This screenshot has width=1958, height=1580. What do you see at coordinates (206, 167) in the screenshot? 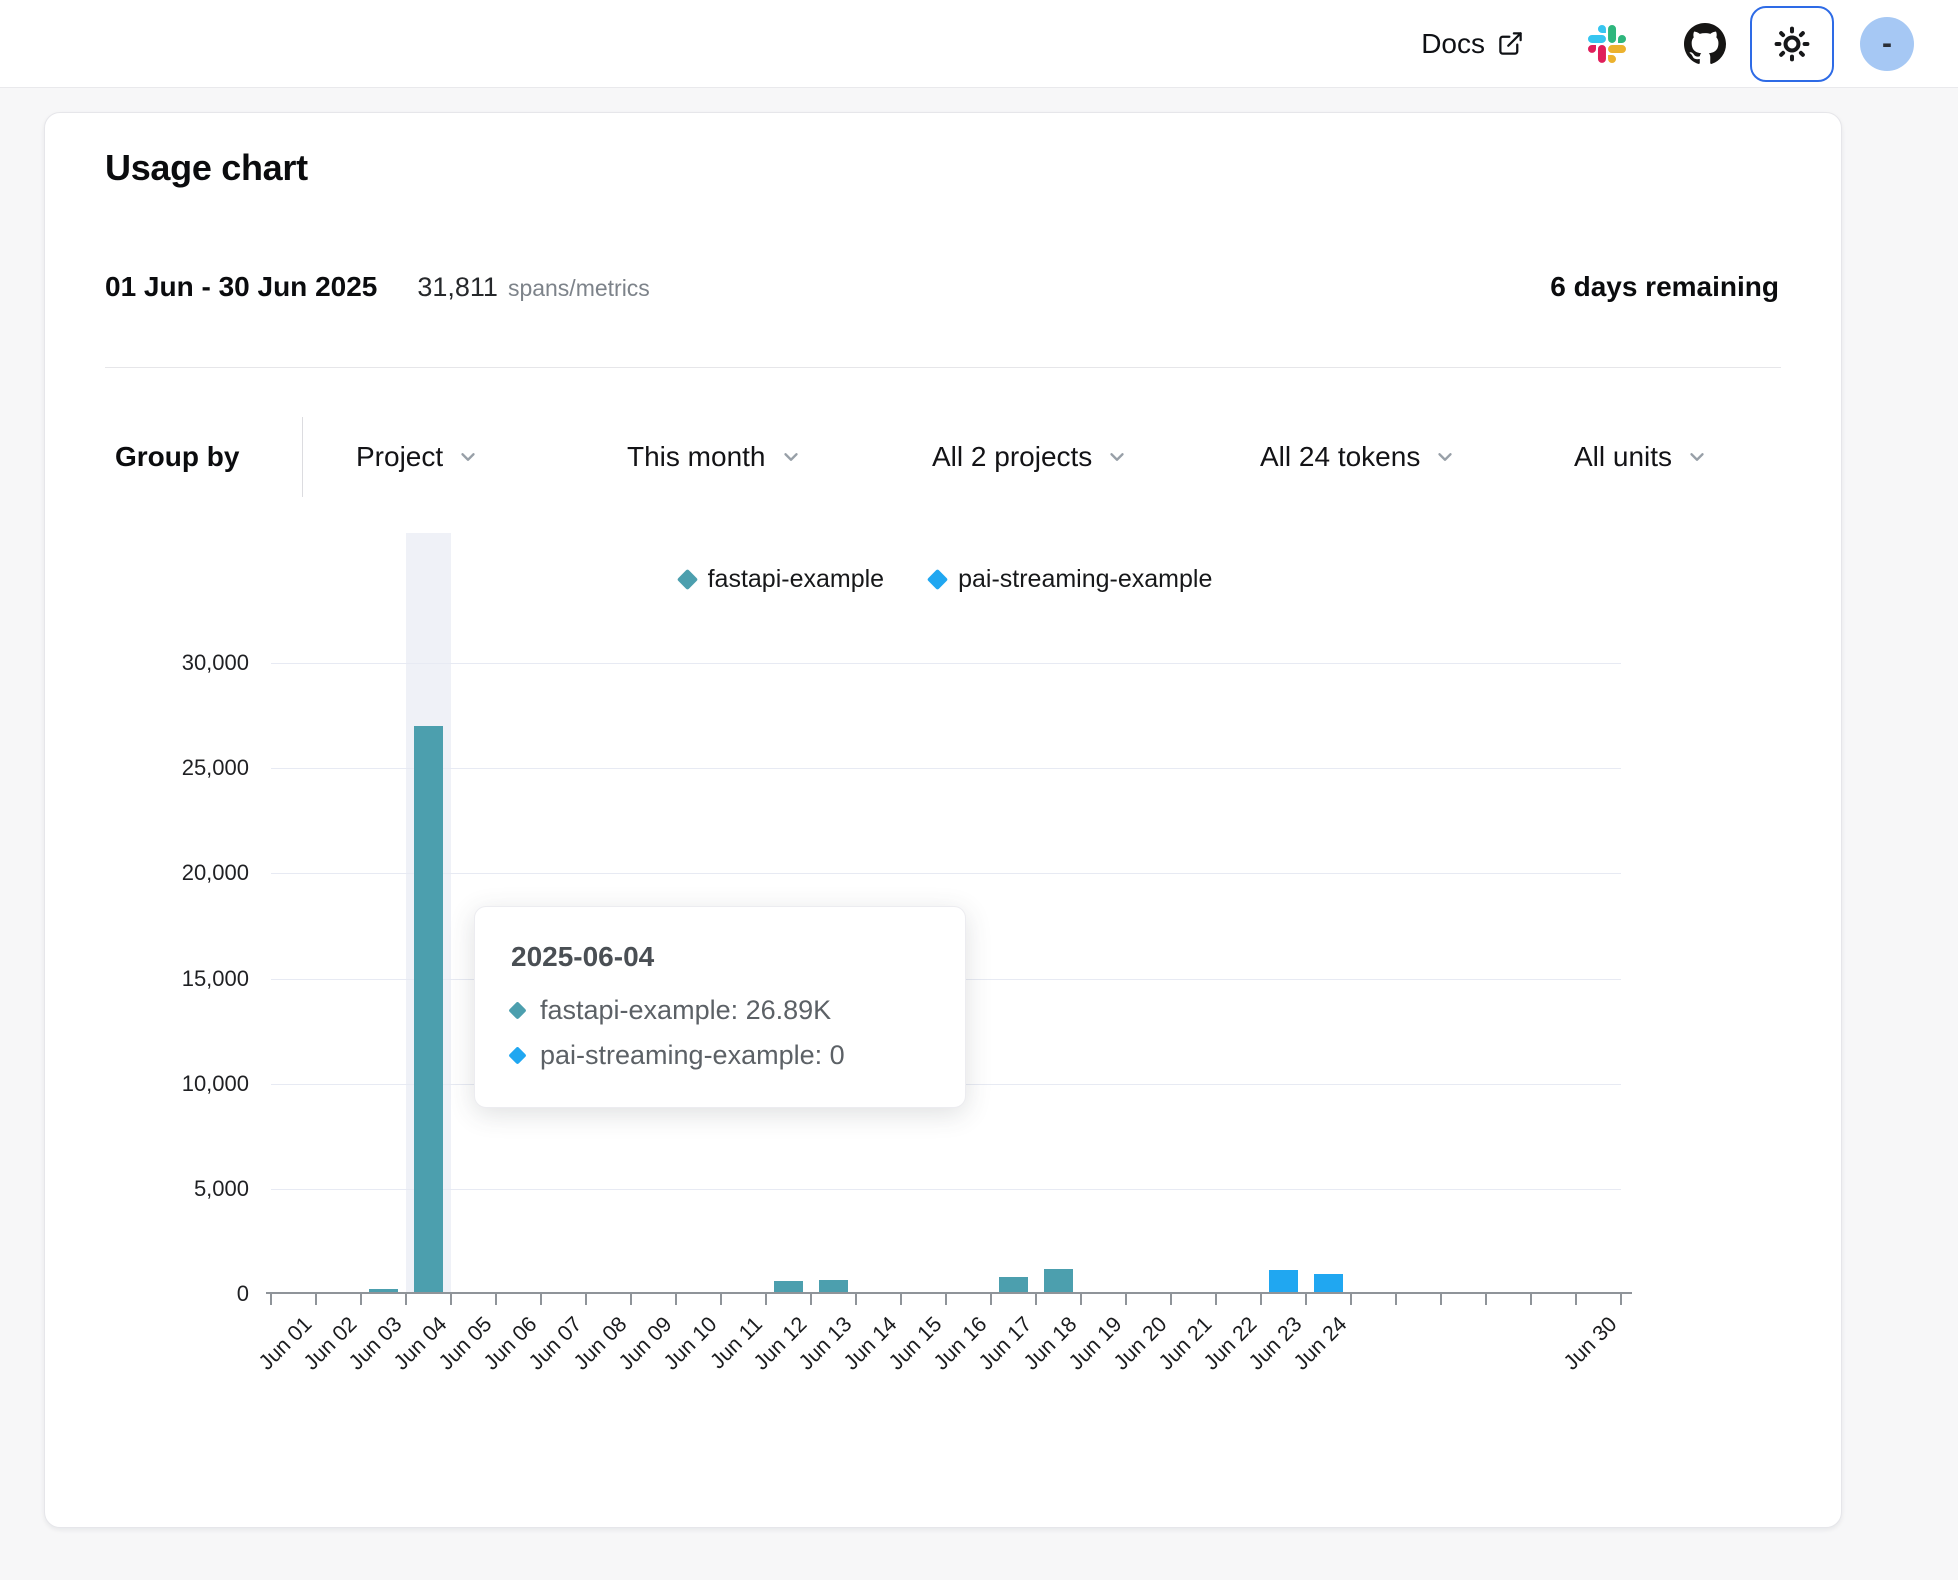
I see `page-title: Usage chart` at bounding box center [206, 167].